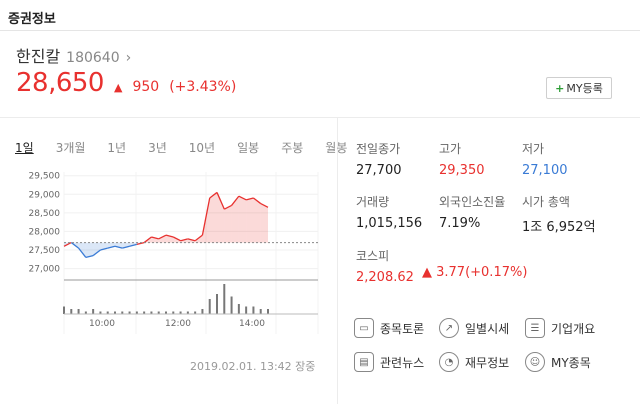 The width and height of the screenshot is (640, 404). I want to click on high: 고가 29,350, so click(462, 159).